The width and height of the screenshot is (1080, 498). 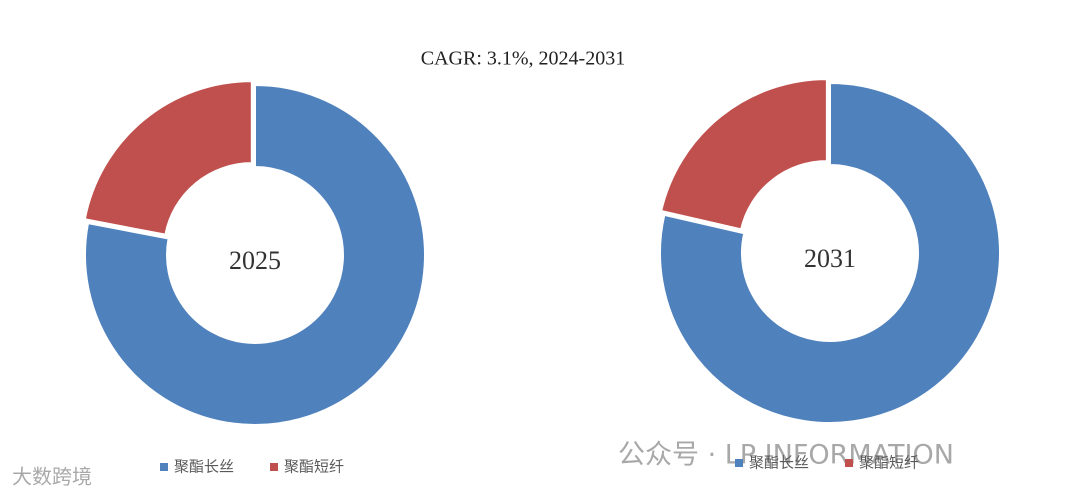 I want to click on watermark: 公众号 · LP INFORMATION, so click(x=786, y=455).